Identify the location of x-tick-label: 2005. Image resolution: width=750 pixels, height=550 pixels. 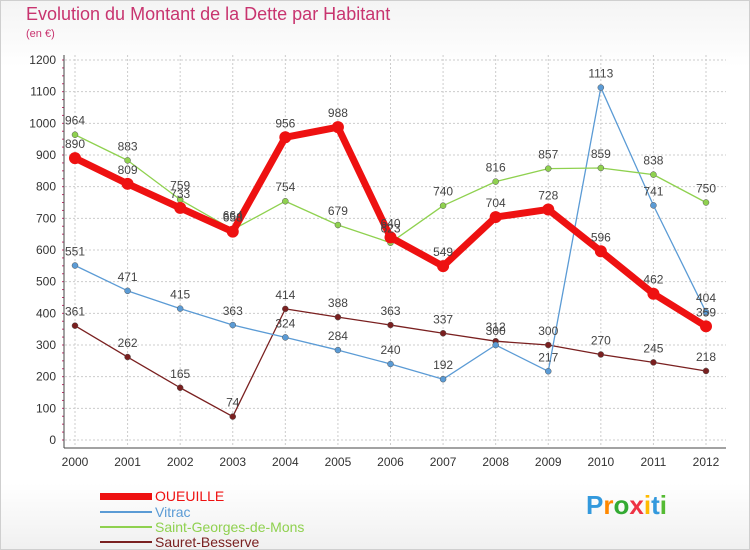
(338, 462).